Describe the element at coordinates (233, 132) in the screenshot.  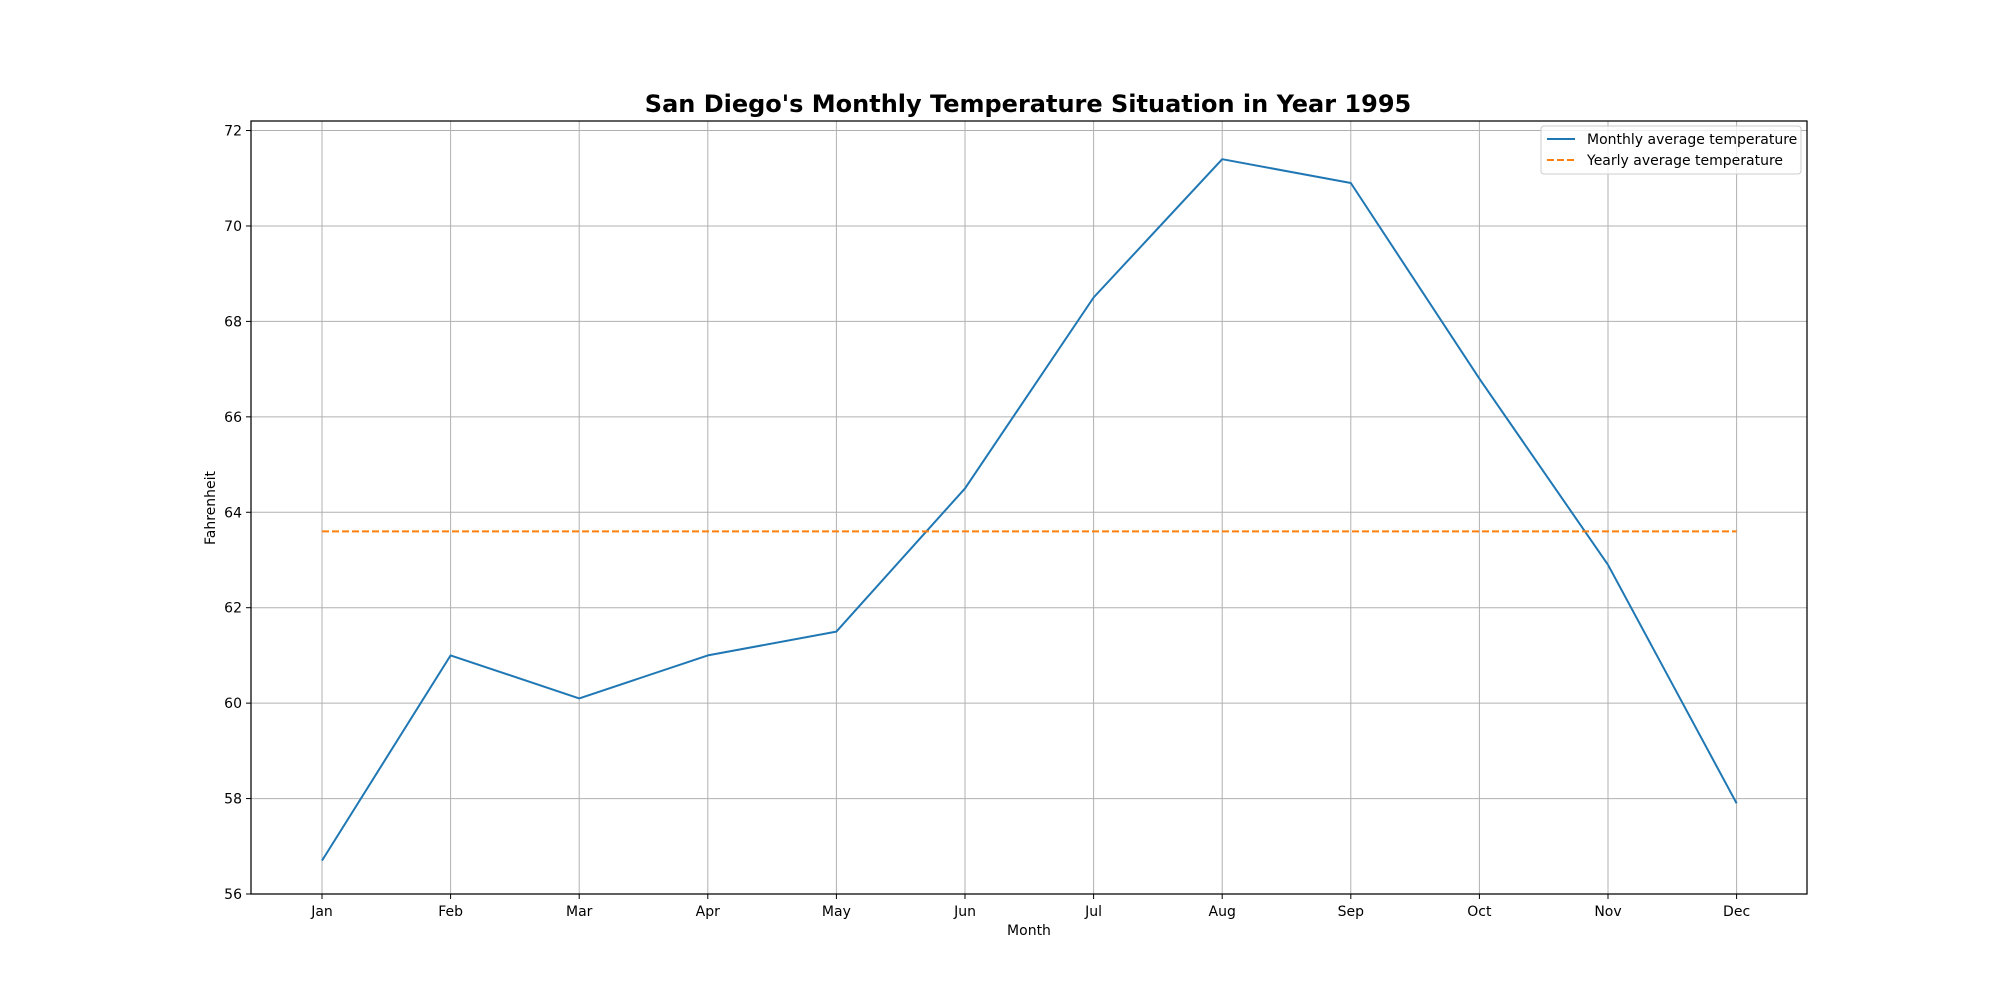
I see `y-tick-label: 72` at that location.